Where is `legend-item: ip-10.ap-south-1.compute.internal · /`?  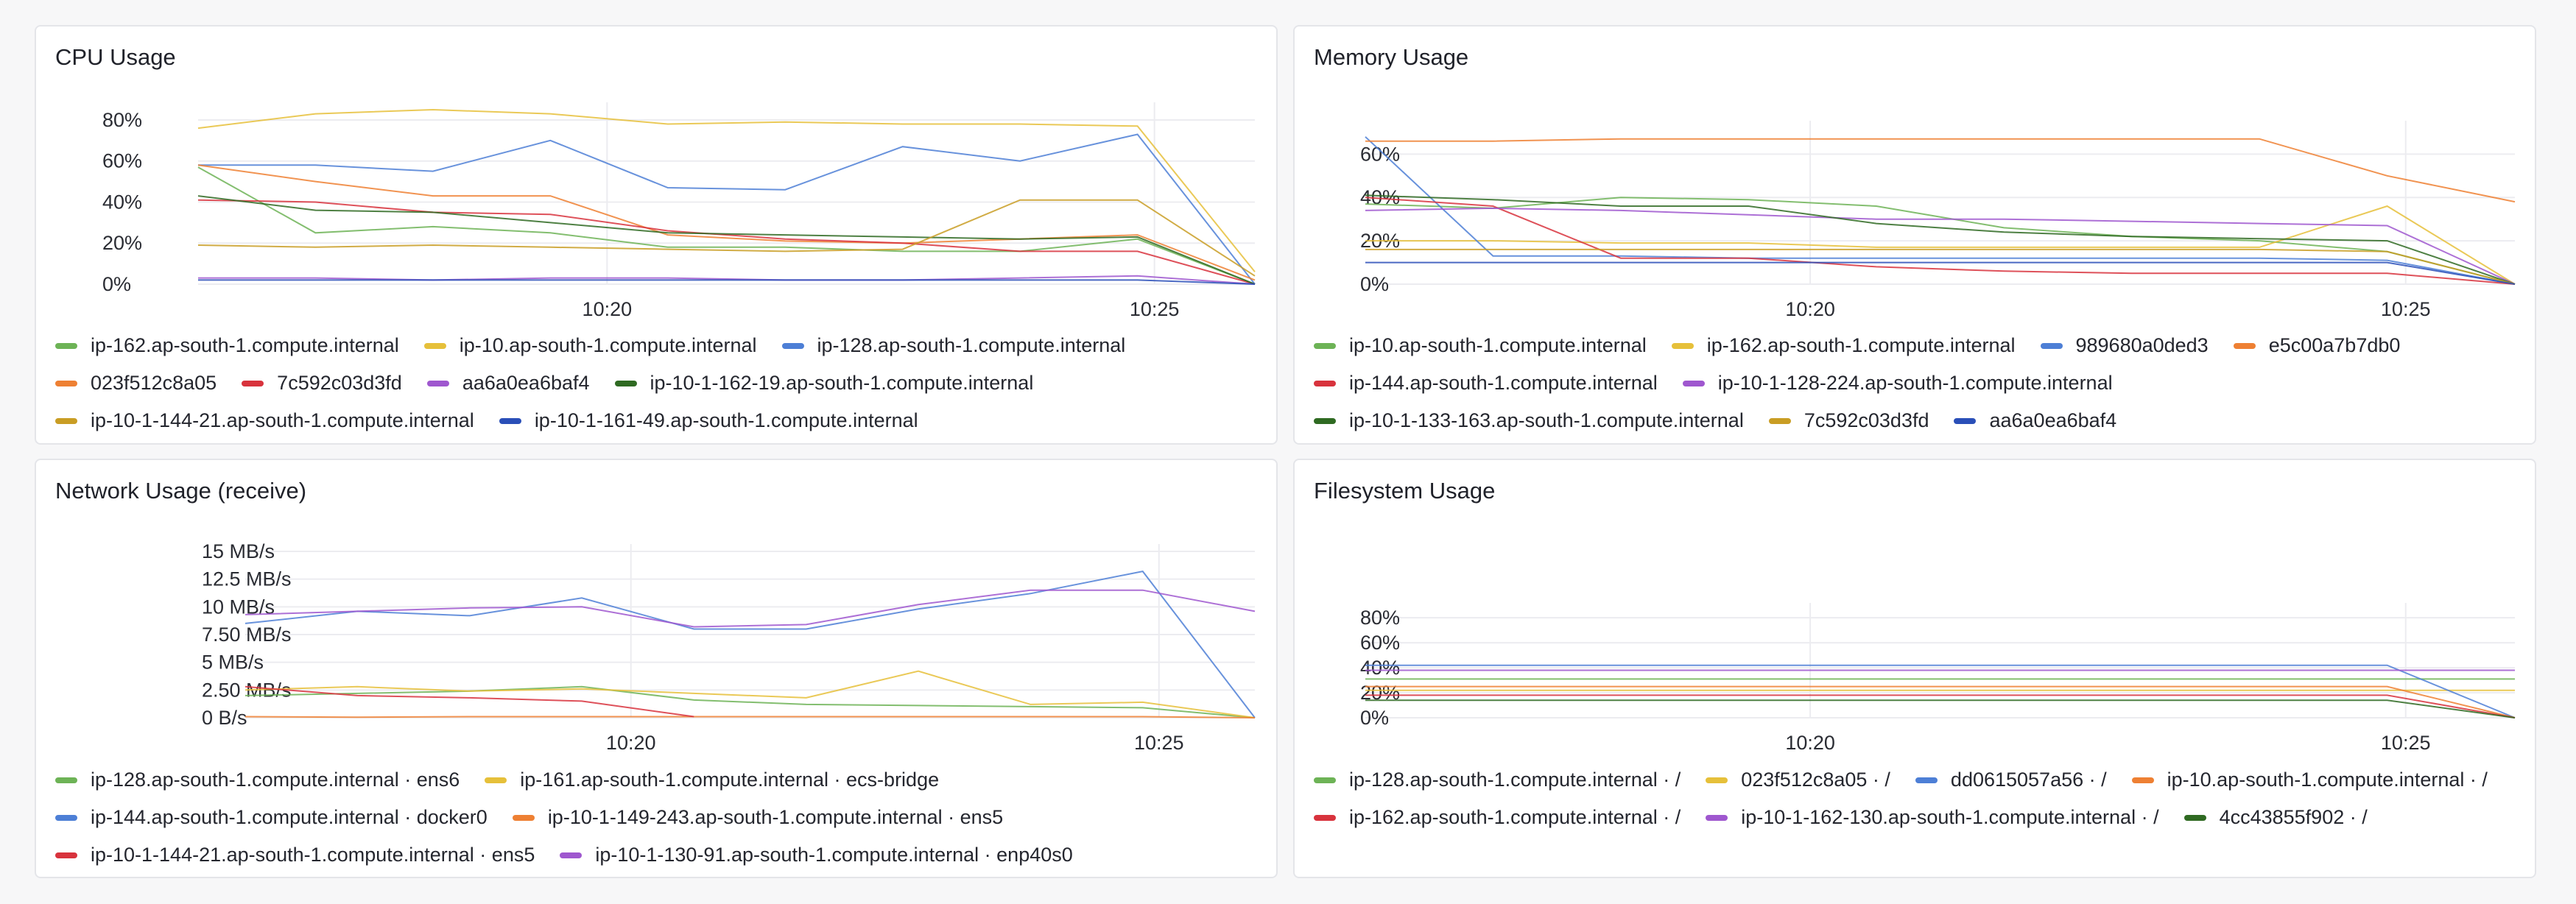
legend-item: ip-10.ap-south-1.compute.internal · / is located at coordinates (2309, 780).